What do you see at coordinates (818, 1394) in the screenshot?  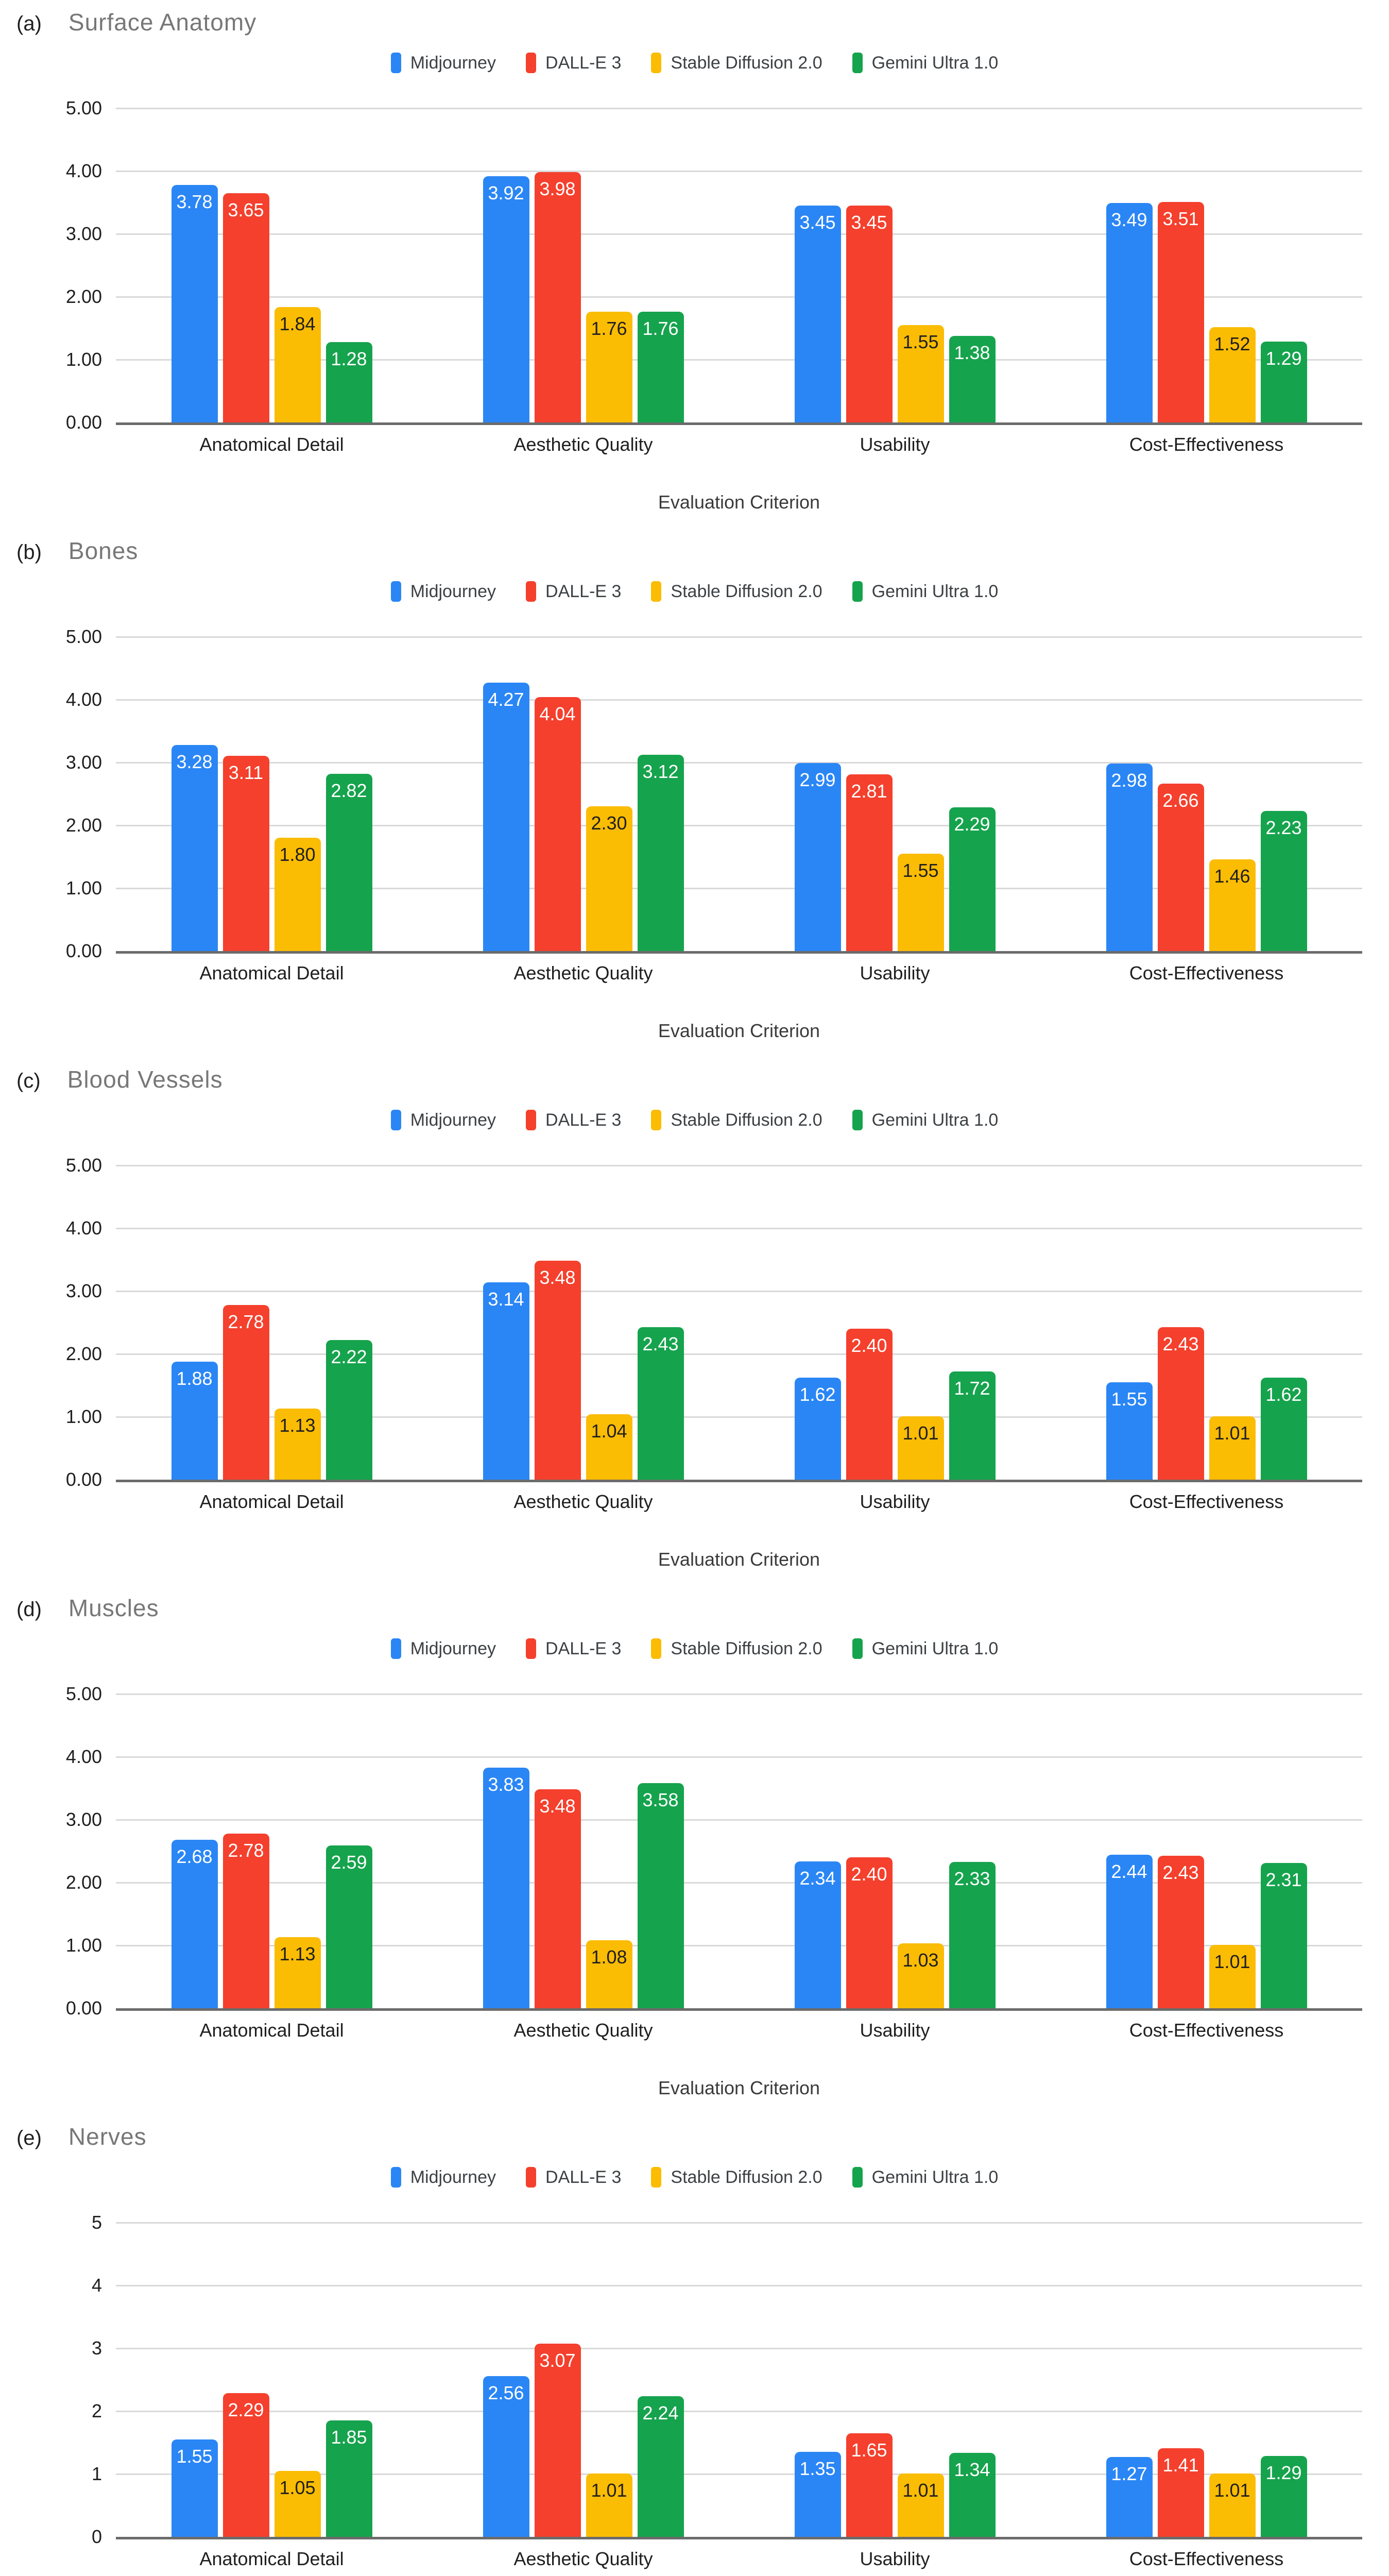 I see `bar-value-label: 1.62` at bounding box center [818, 1394].